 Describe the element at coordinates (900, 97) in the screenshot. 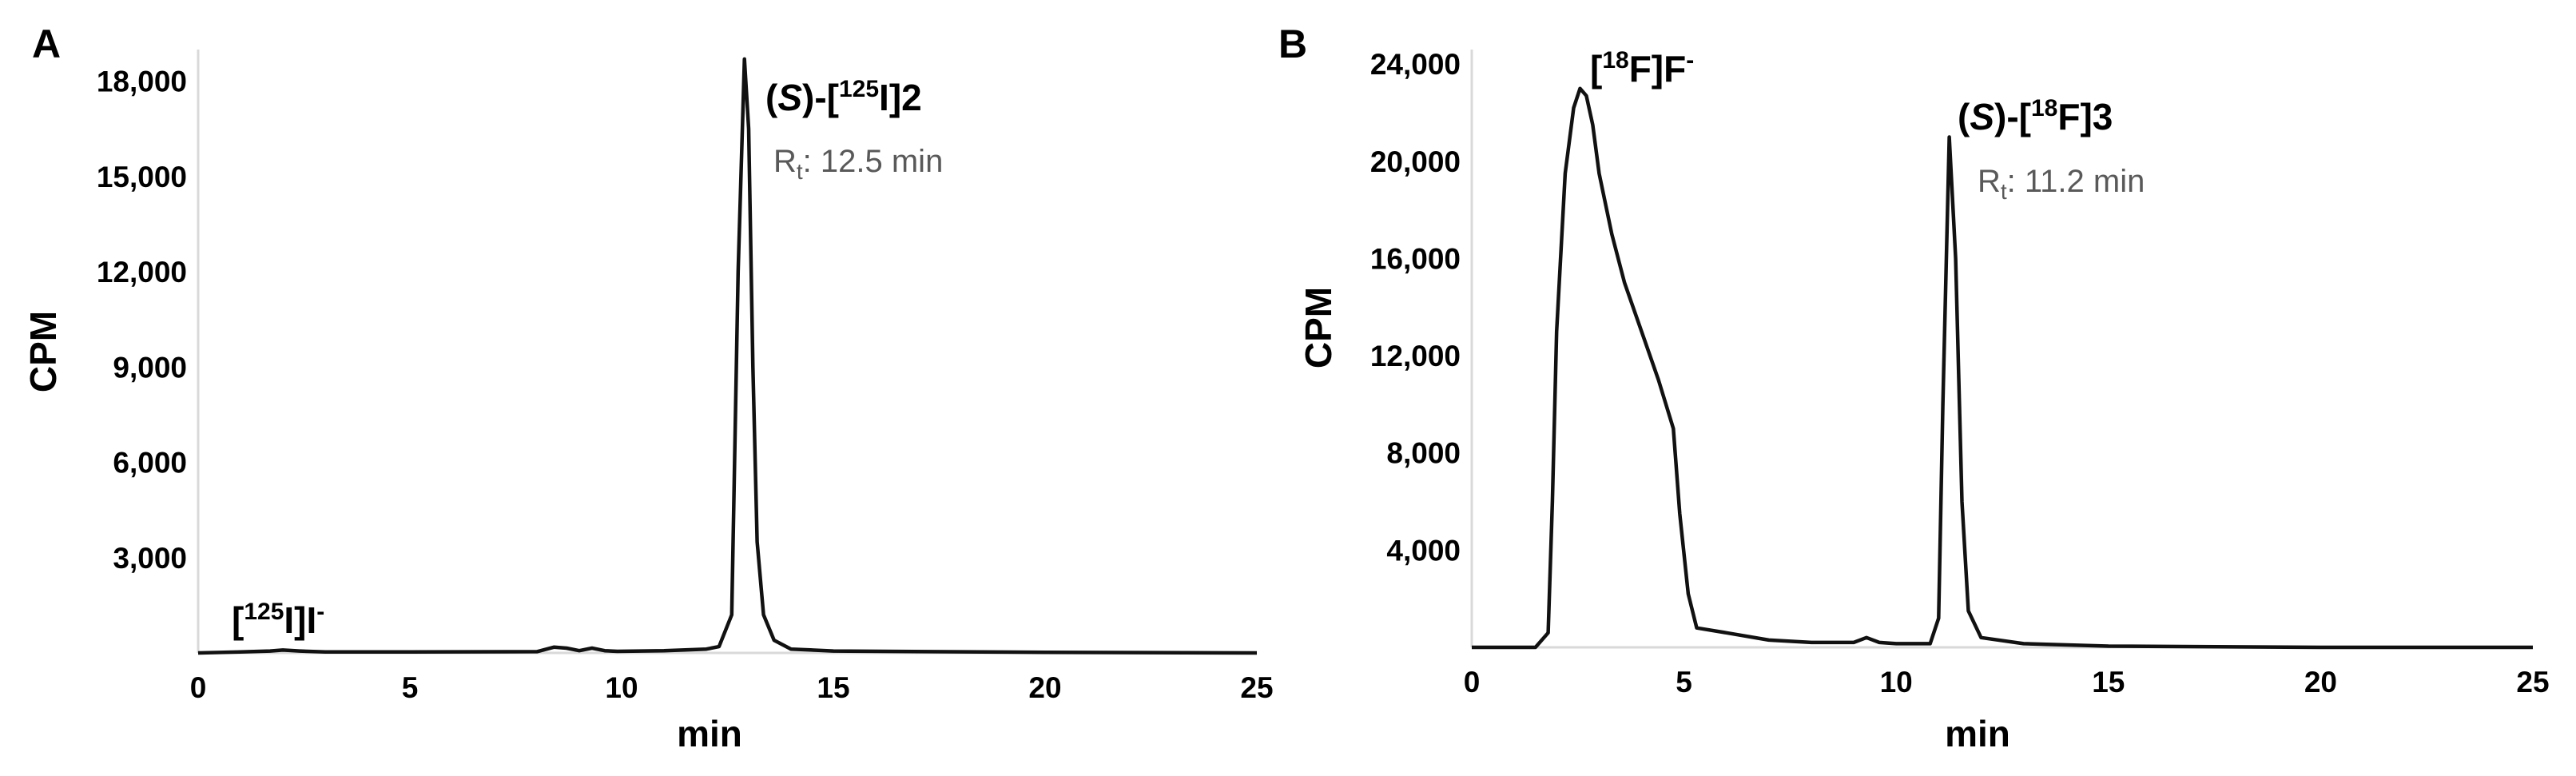

I see `panel-a-label-part: I]2` at that location.